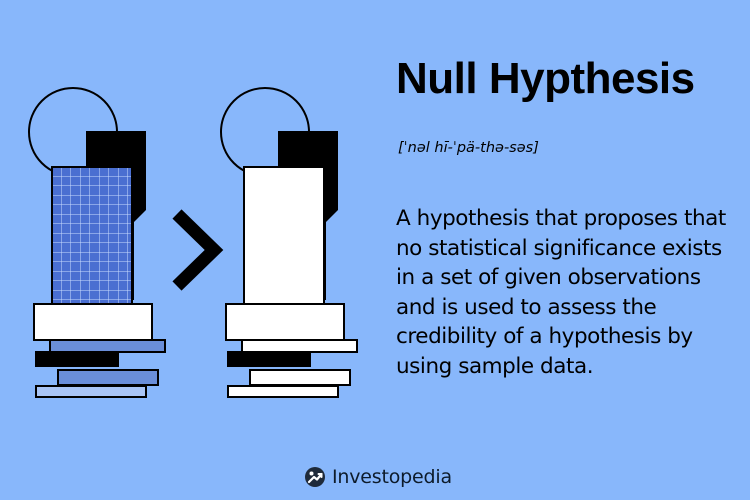 The image size is (750, 500). What do you see at coordinates (468, 148) in the screenshot?
I see `pronunciation: [ˈnəl hī-ˈpä-thə-səs]` at bounding box center [468, 148].